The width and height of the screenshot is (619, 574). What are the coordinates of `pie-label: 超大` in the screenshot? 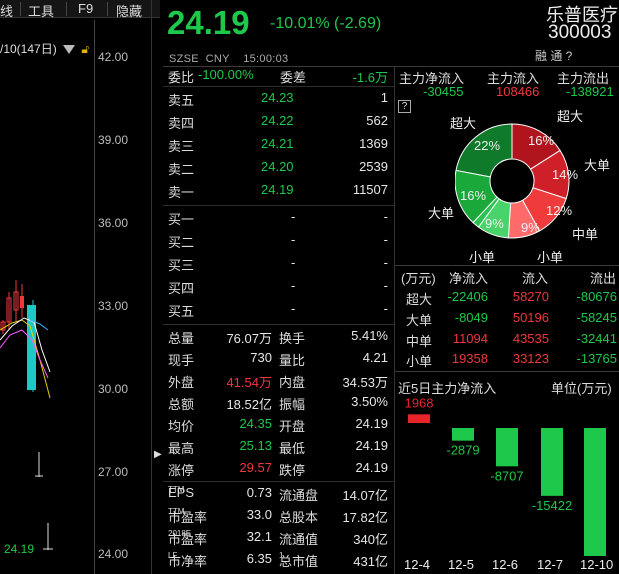 It's located at (570, 116).